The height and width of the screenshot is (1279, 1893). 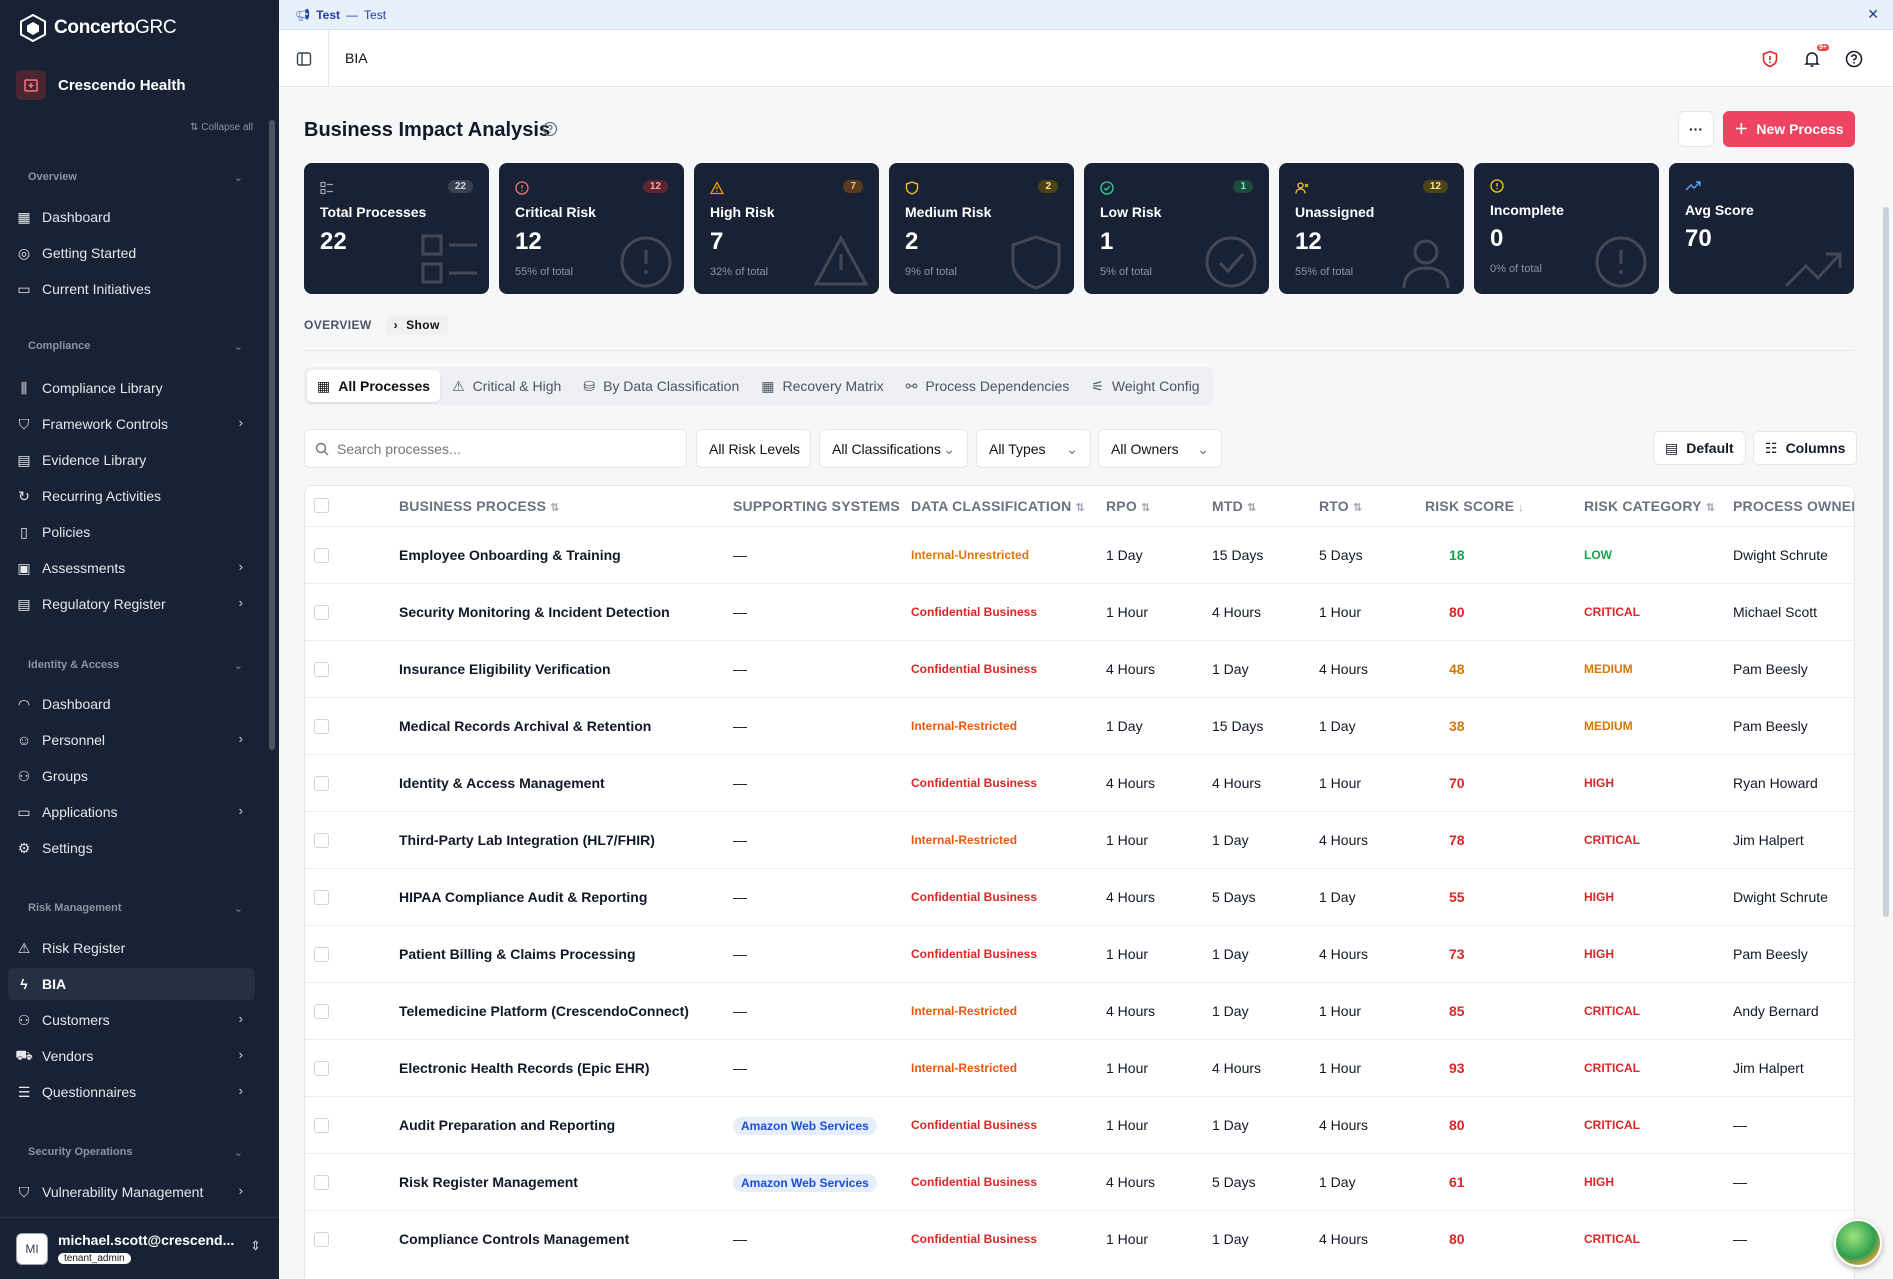 I want to click on collapse-all-button: ⇅ Collapse all, so click(x=221, y=127).